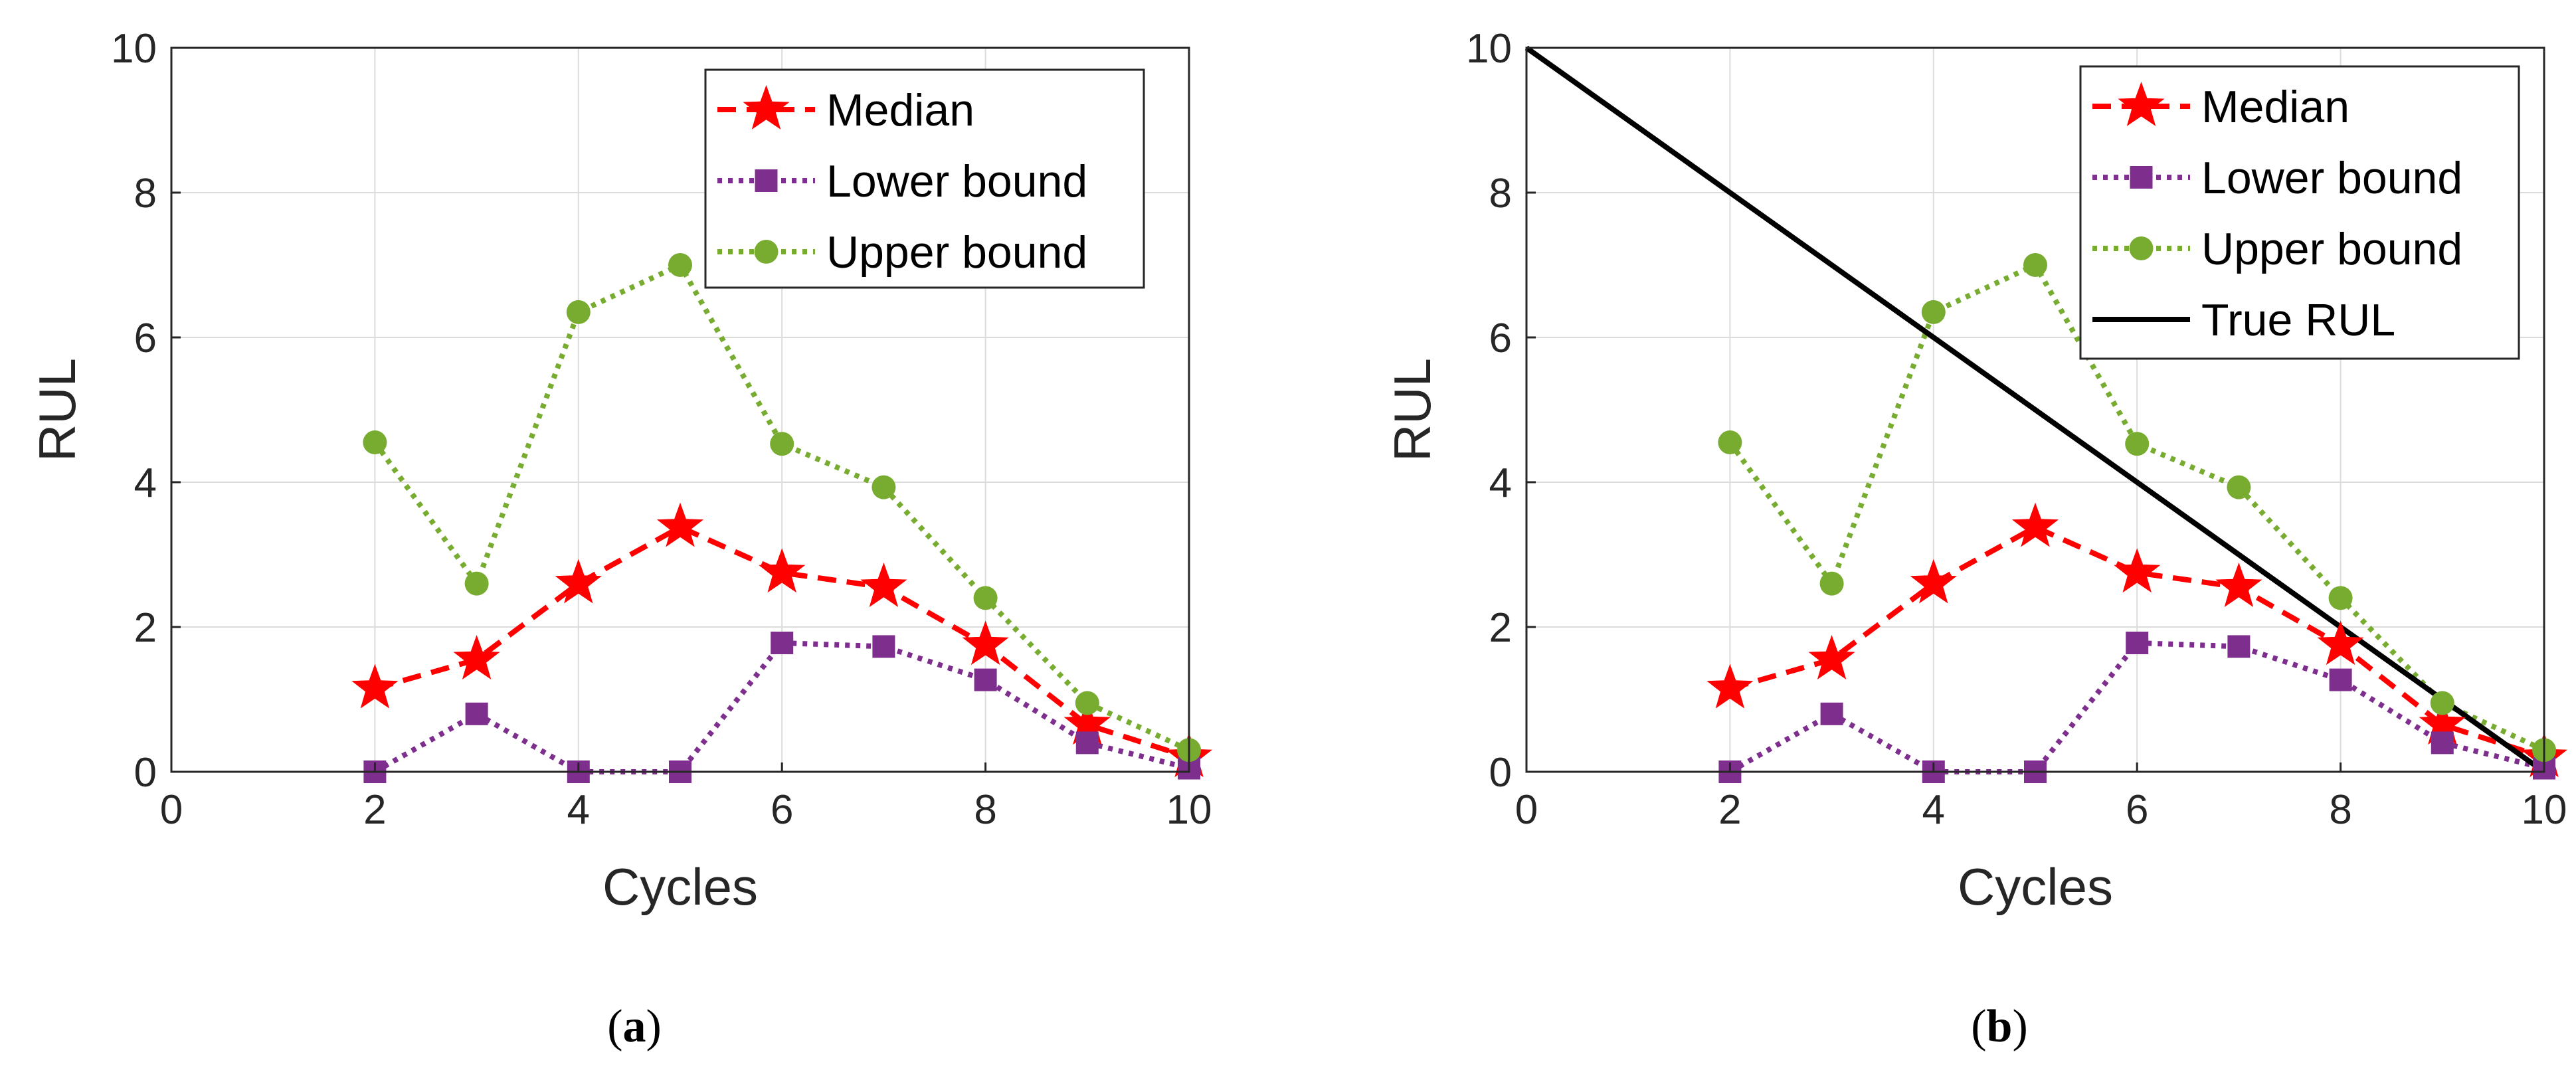 The image size is (2576, 1070). What do you see at coordinates (145, 773) in the screenshot?
I see `chart-0-ytick-label: 0` at bounding box center [145, 773].